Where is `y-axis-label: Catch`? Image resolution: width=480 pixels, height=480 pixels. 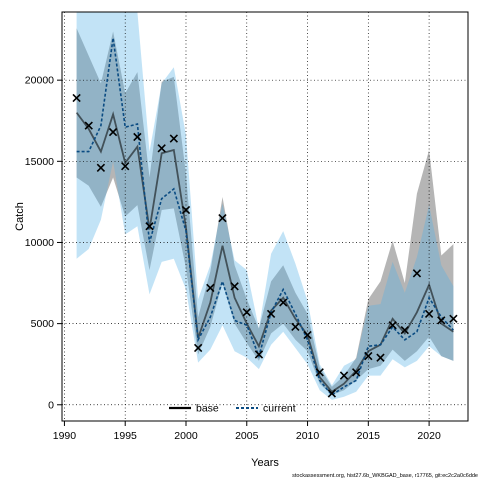 y-axis-label: Catch is located at coordinates (20, 216).